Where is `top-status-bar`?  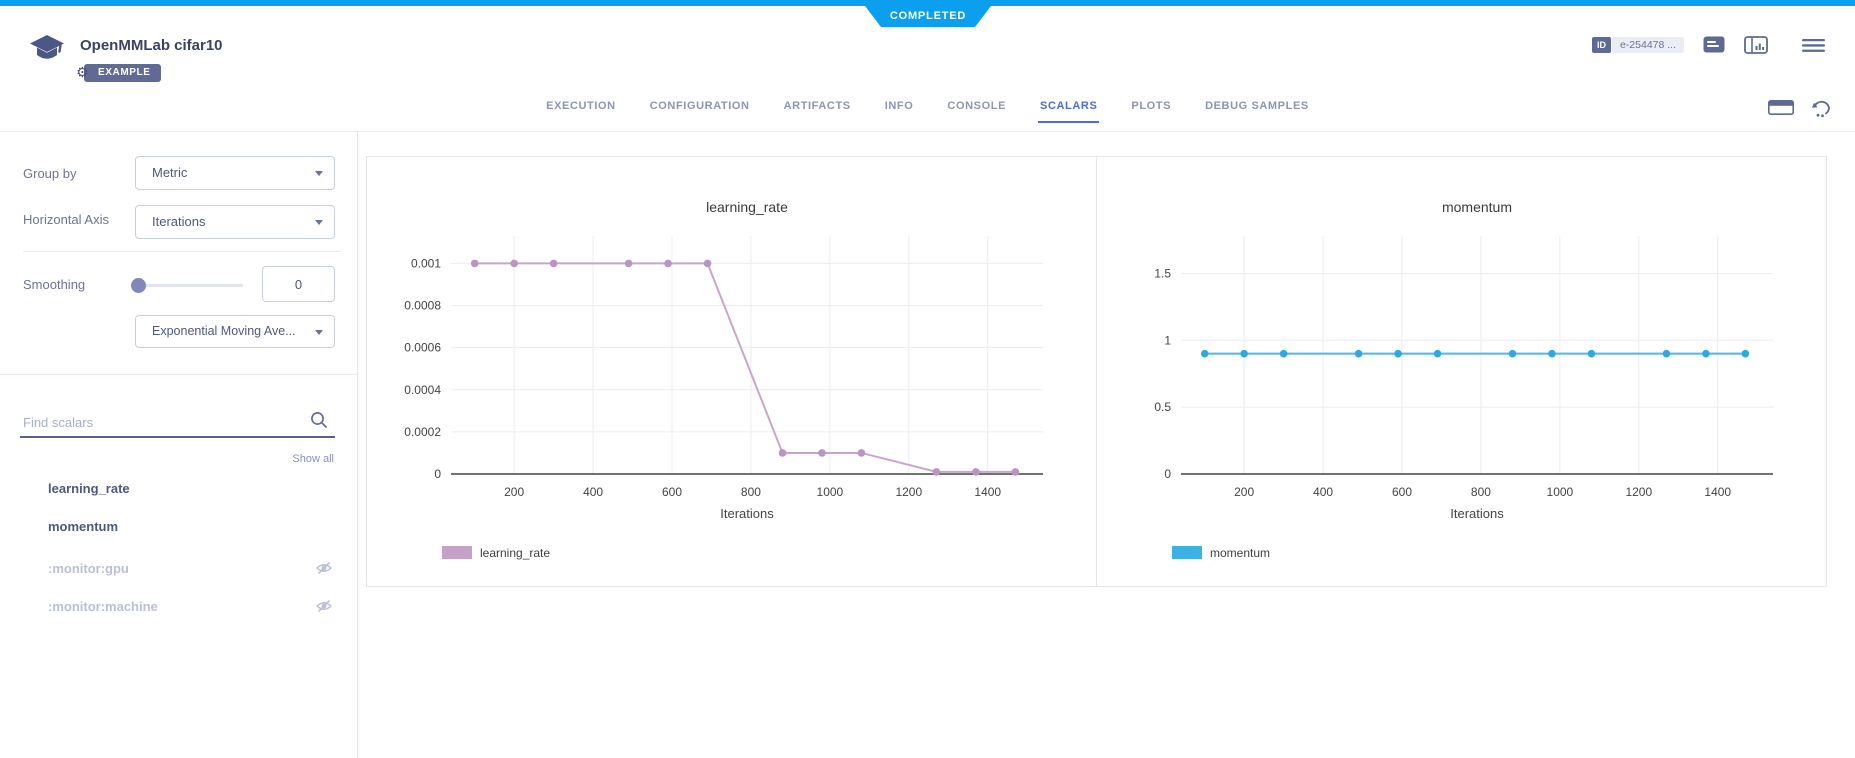 top-status-bar is located at coordinates (927, 3).